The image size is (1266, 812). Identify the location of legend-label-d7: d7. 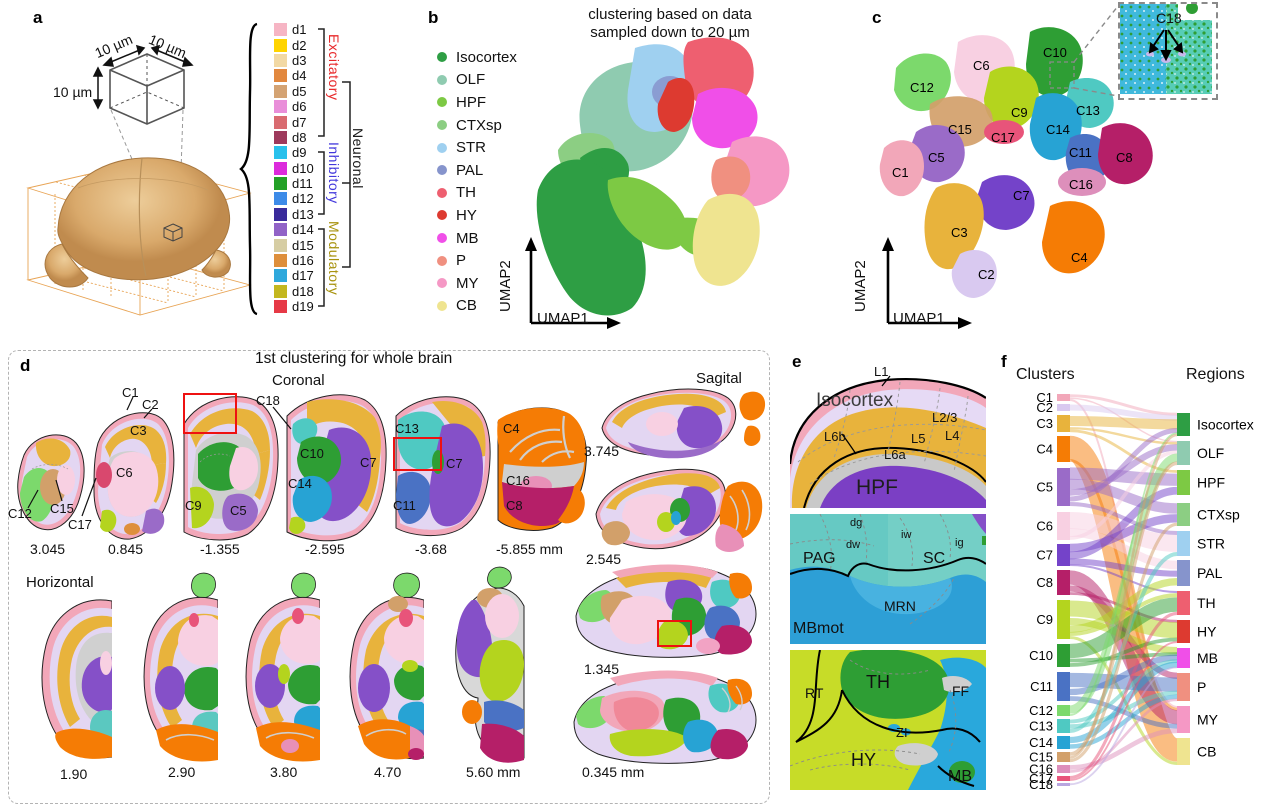
(299, 122).